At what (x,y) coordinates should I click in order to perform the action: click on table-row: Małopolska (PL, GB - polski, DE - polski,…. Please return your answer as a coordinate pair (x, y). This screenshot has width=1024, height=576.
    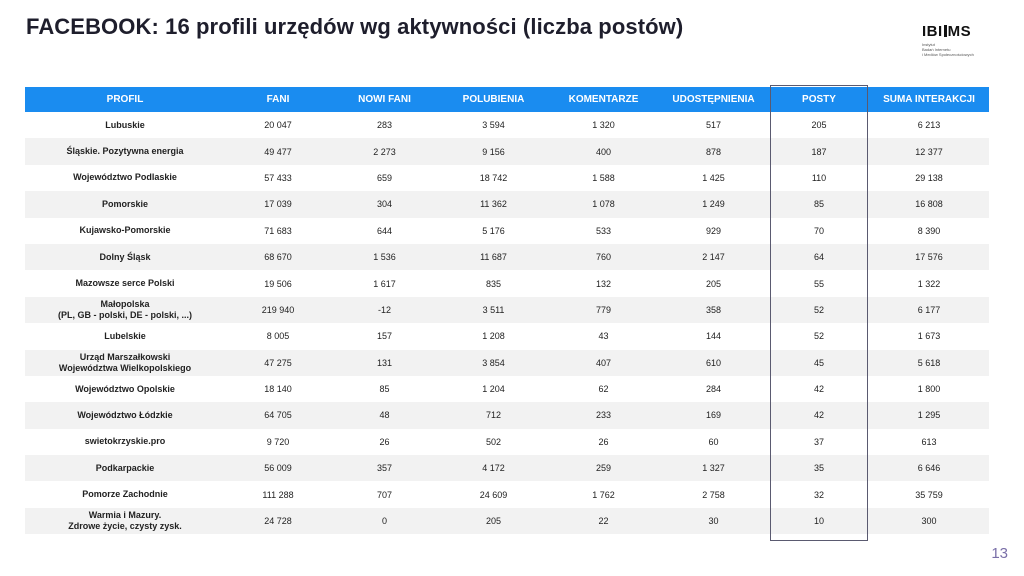
    Looking at the image, I should click on (507, 310).